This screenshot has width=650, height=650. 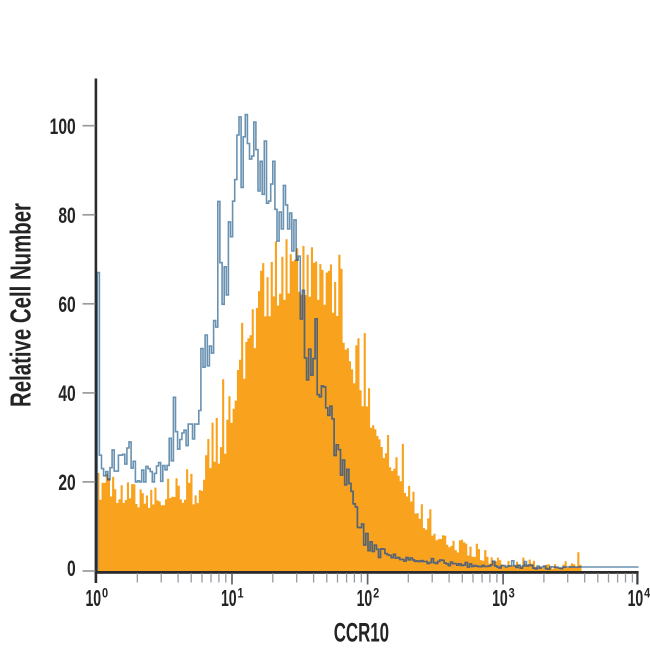 I want to click on svg-text: 40, so click(x=66, y=394).